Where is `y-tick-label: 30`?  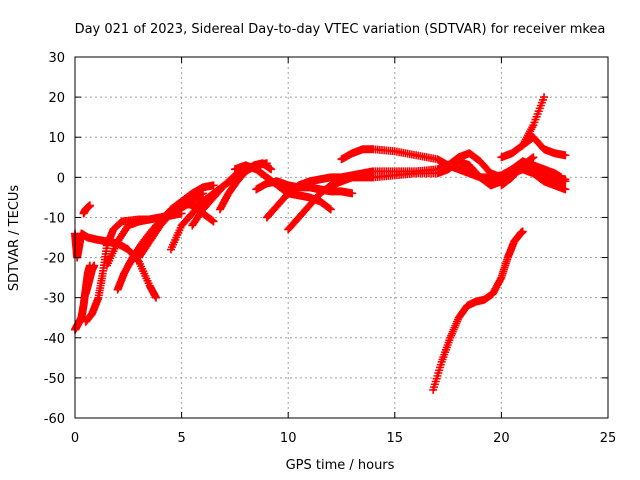
y-tick-label: 30 is located at coordinates (56, 58).